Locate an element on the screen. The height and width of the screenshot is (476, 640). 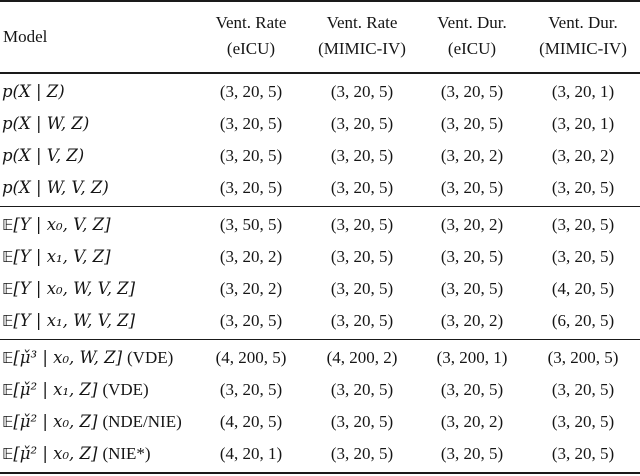
model-expression: [μ̌³ | x₀, W, Z] is located at coordinates (68, 357).